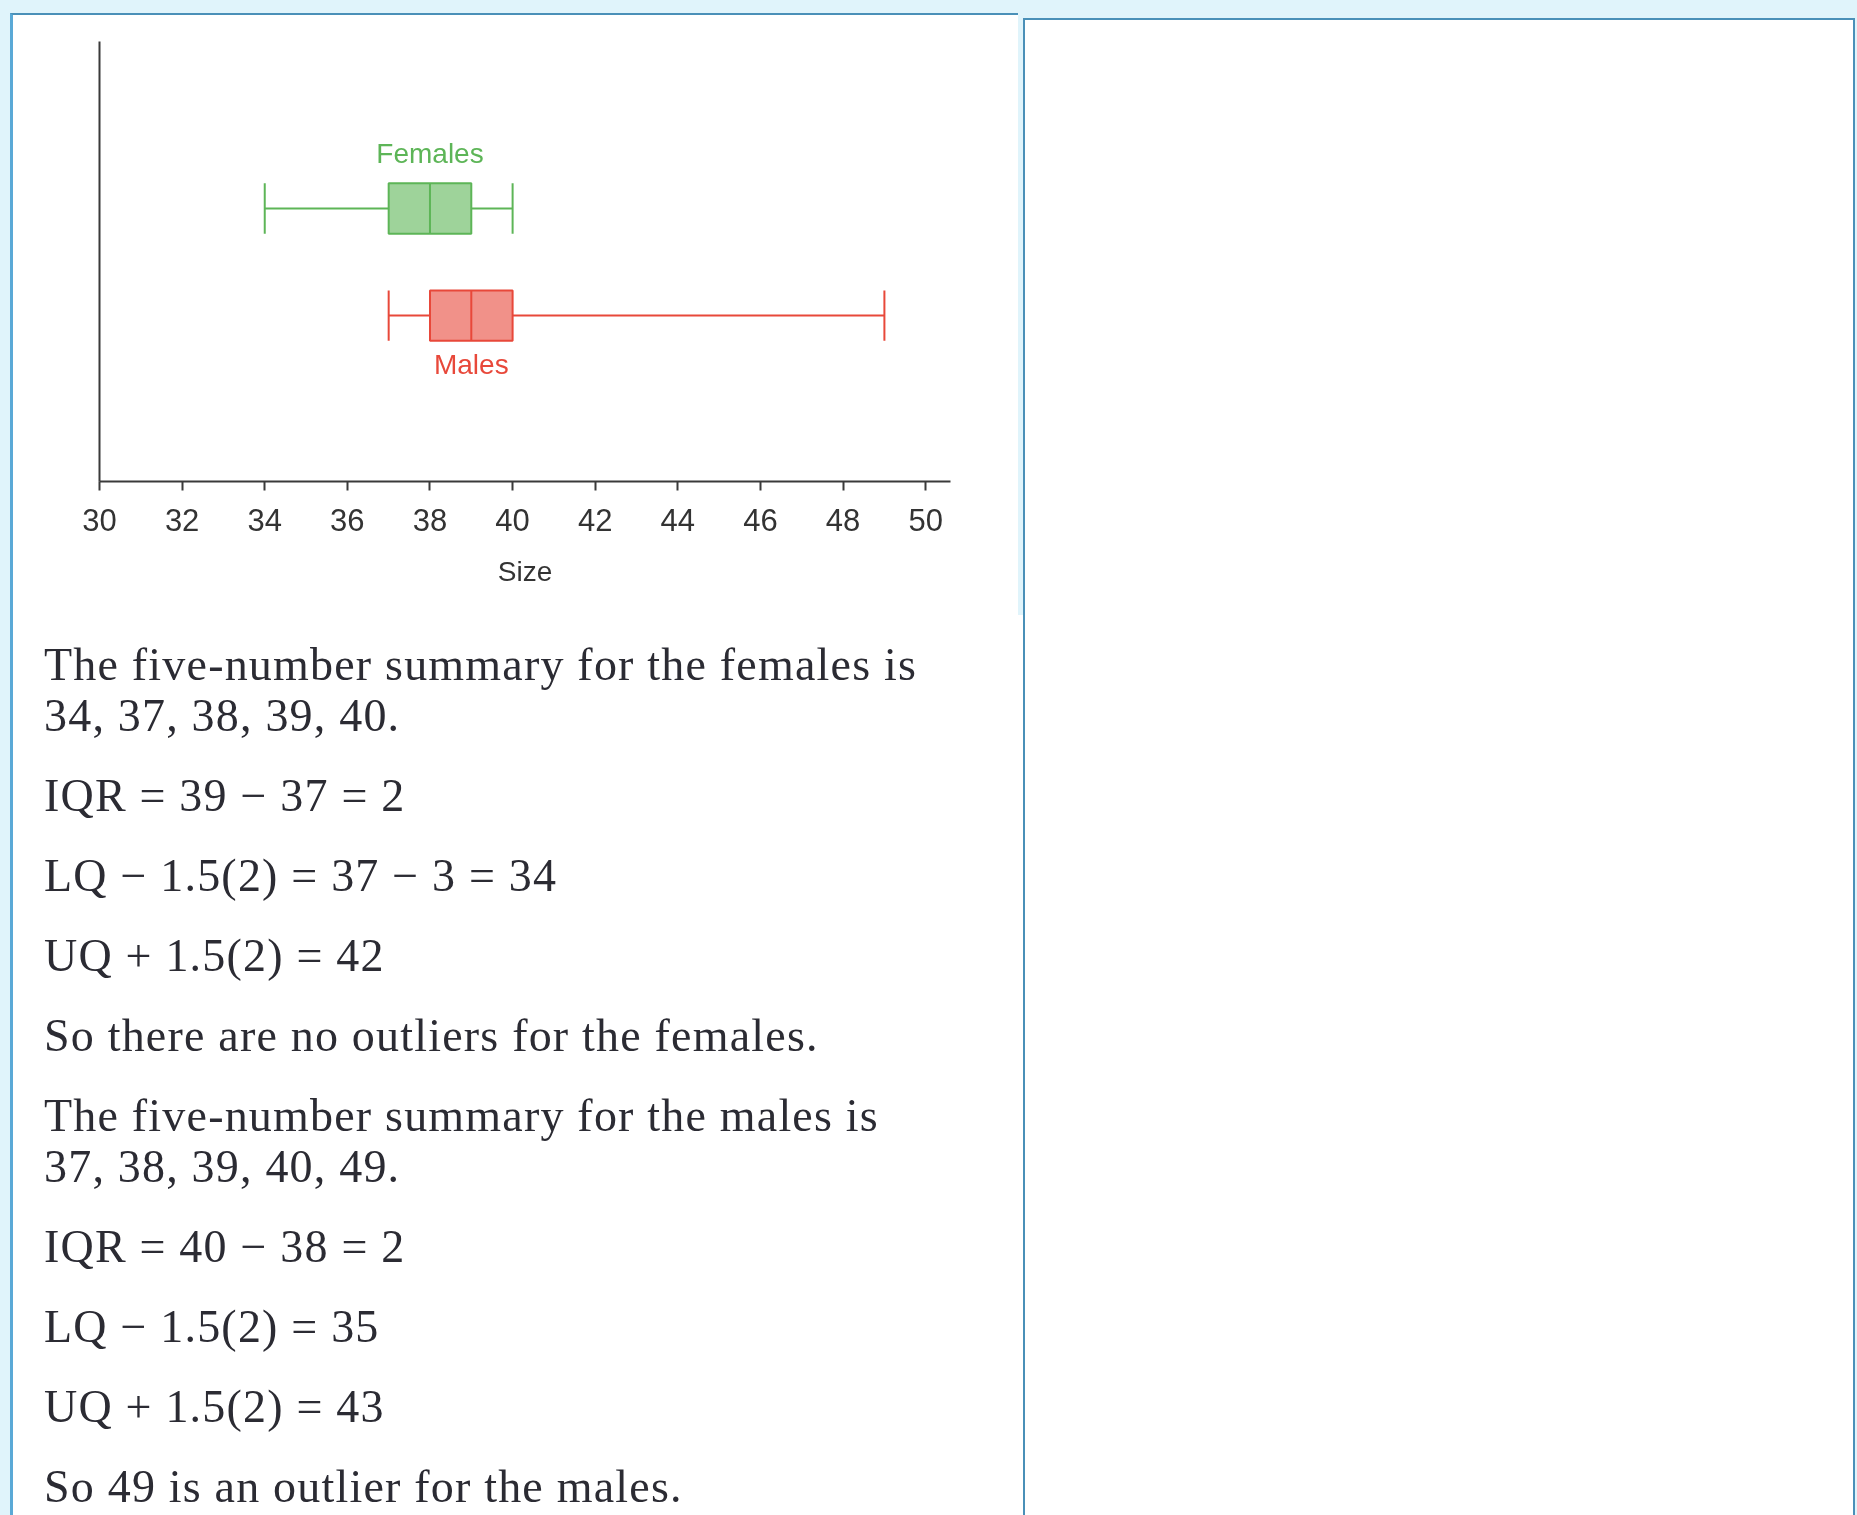 Image resolution: width=1857 pixels, height=1515 pixels. Describe the element at coordinates (99, 520) in the screenshot. I see `x-tick-label: 30` at that location.